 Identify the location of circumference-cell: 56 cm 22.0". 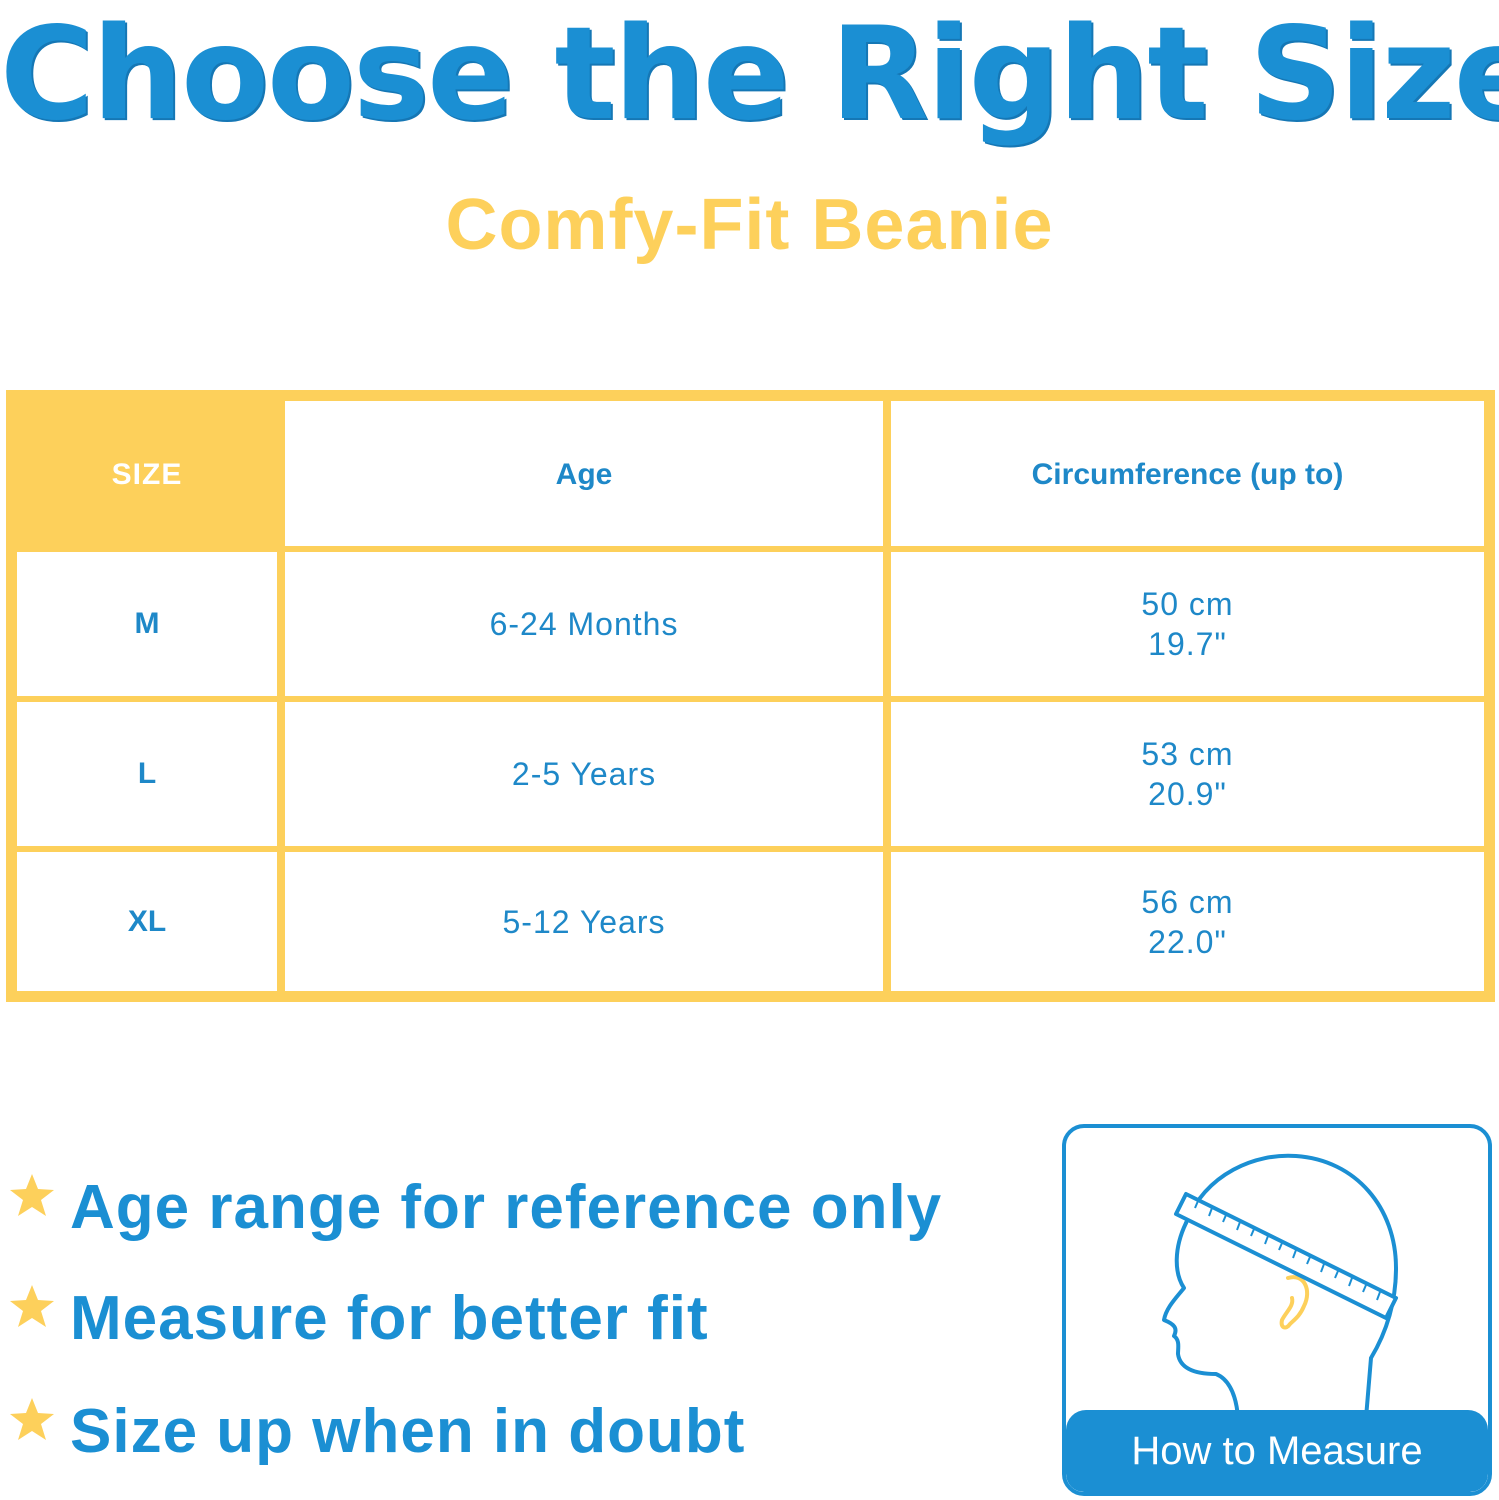
(1187, 921).